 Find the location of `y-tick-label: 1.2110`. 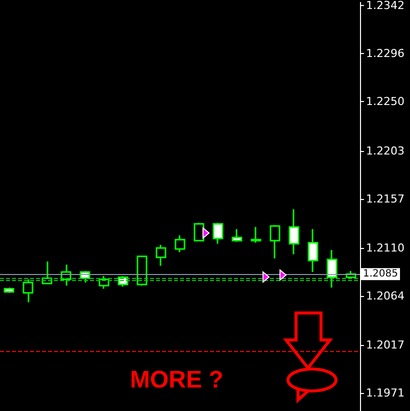

y-tick-label: 1.2110 is located at coordinates (385, 247).